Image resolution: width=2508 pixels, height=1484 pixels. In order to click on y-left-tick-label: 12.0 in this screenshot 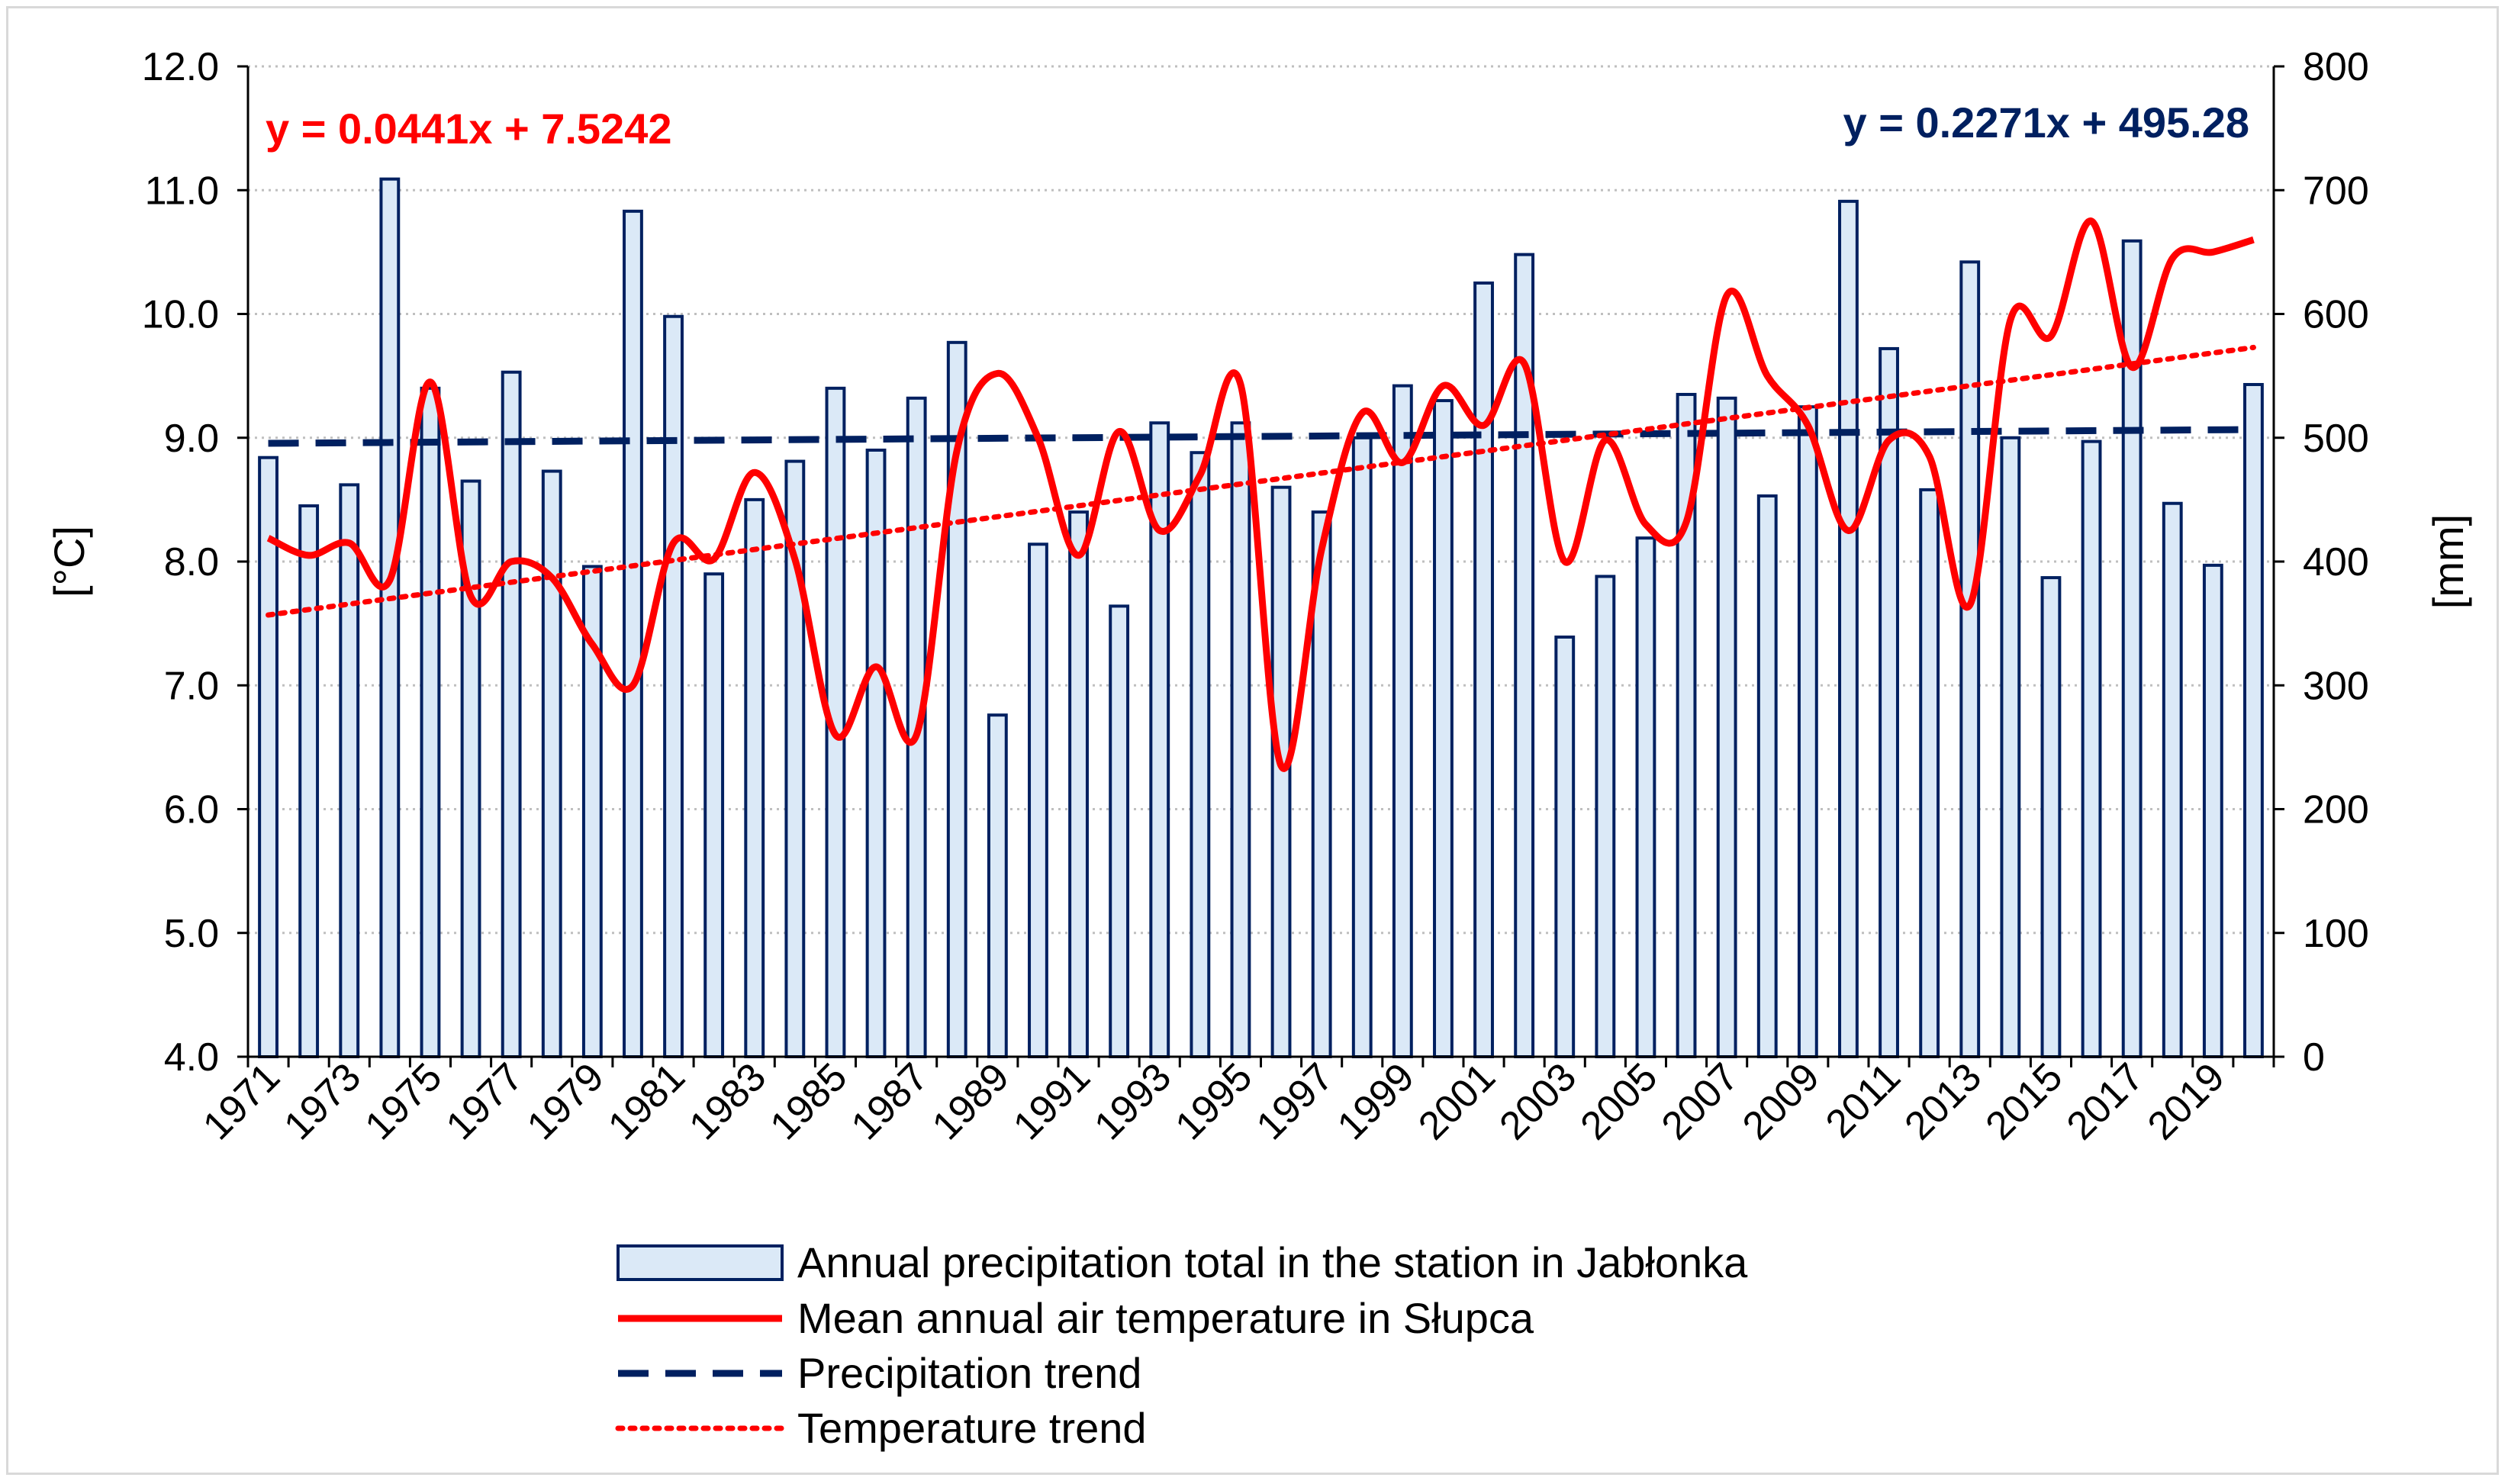, I will do `click(180, 67)`.